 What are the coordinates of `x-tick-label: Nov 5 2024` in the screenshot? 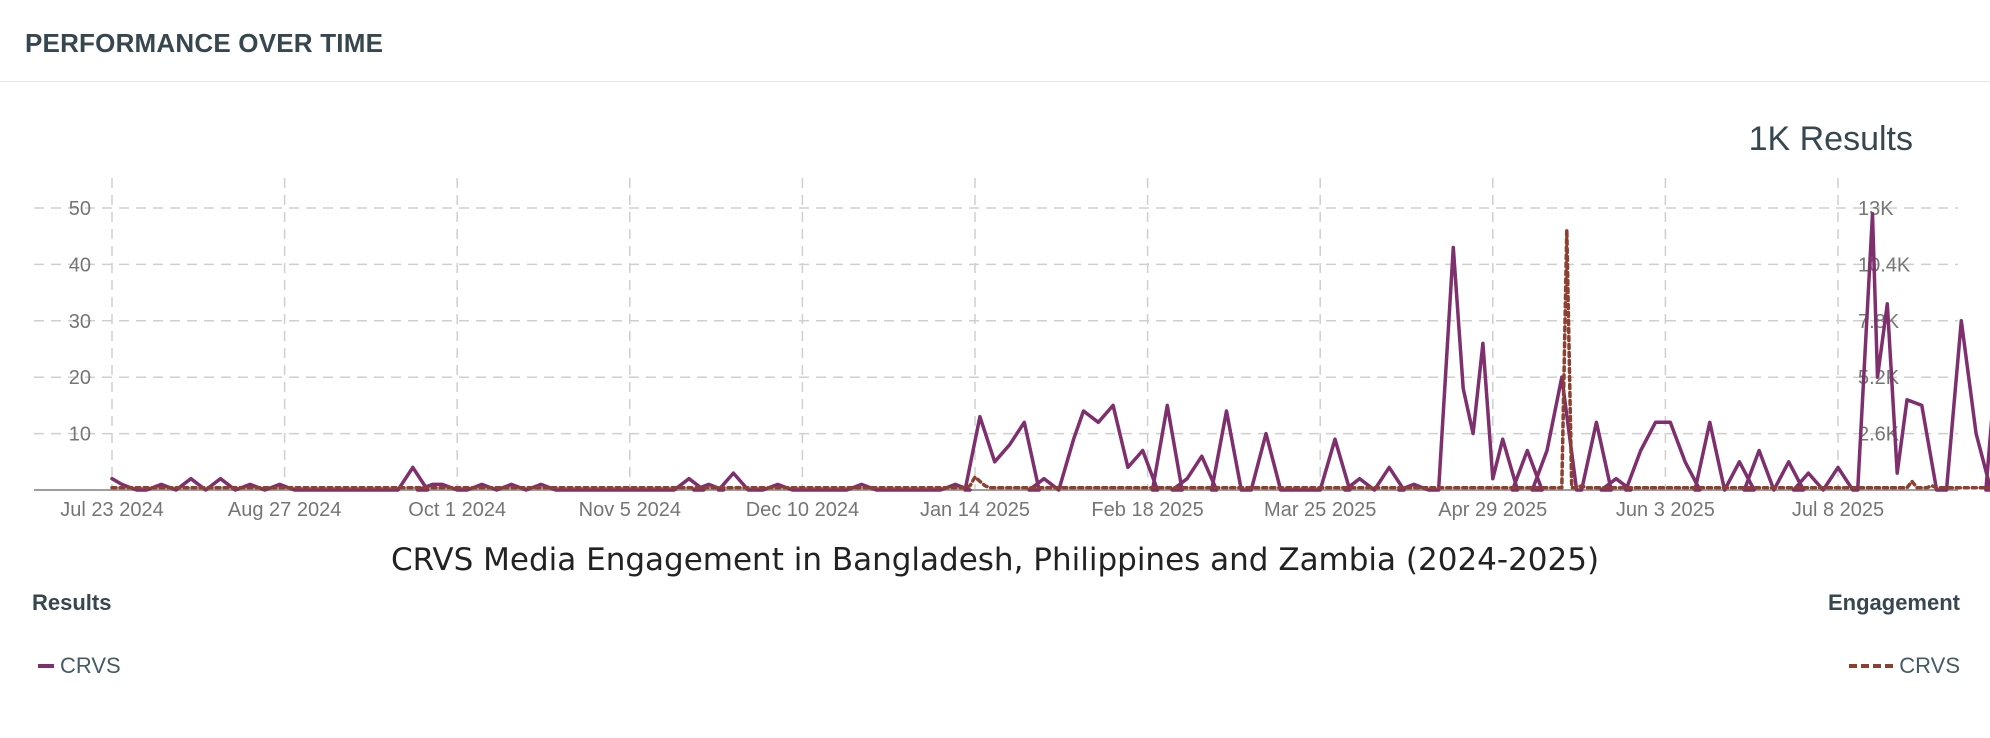 It's located at (630, 510).